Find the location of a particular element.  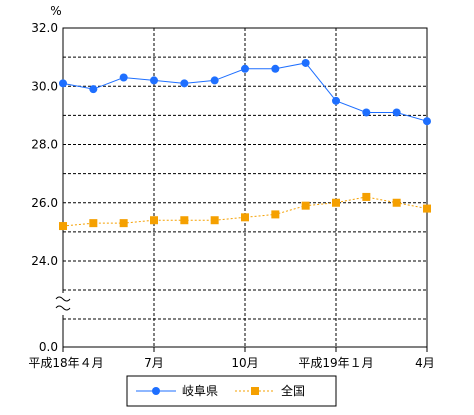

y-tick-label: 24.0 is located at coordinates (44, 261).